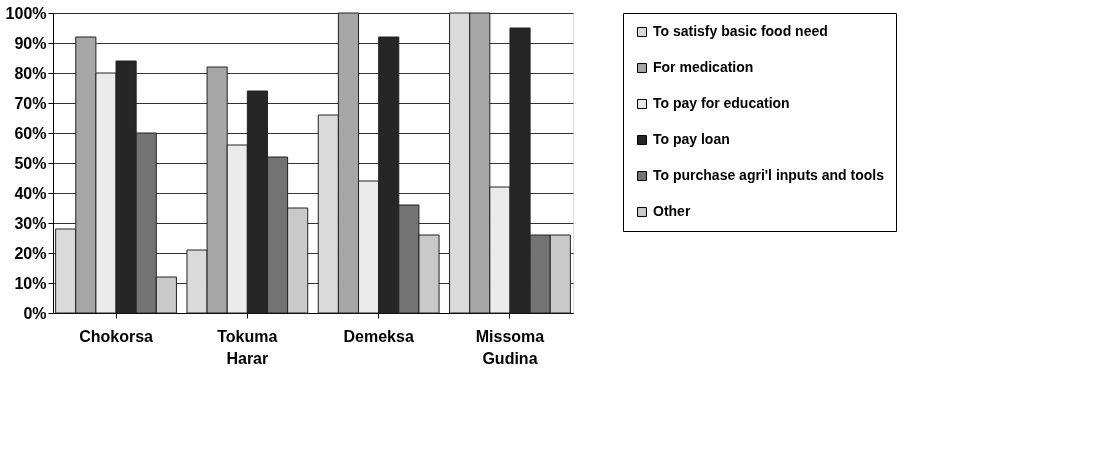  Describe the element at coordinates (30, 43) in the screenshot. I see `y-tick-label: 90%` at that location.